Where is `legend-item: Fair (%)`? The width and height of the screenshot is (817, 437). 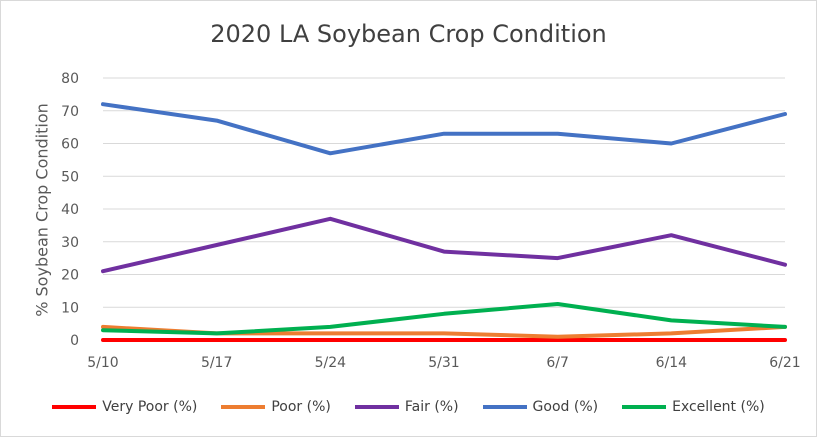
legend-item: Fair (%) is located at coordinates (406, 407).